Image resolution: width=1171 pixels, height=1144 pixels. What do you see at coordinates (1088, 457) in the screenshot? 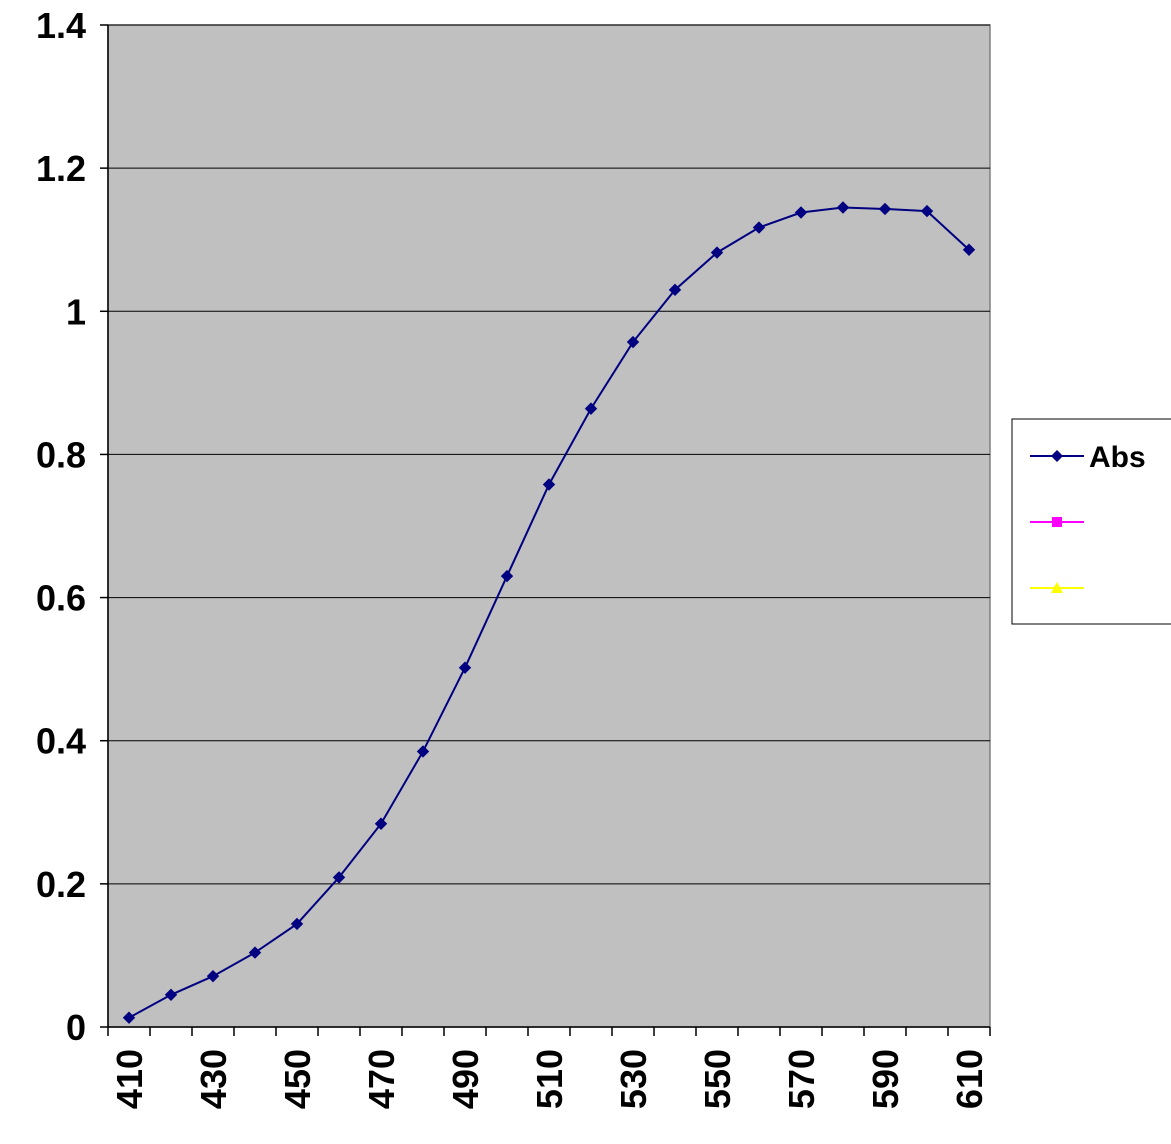
I see `legend-entry: Abs` at bounding box center [1088, 457].